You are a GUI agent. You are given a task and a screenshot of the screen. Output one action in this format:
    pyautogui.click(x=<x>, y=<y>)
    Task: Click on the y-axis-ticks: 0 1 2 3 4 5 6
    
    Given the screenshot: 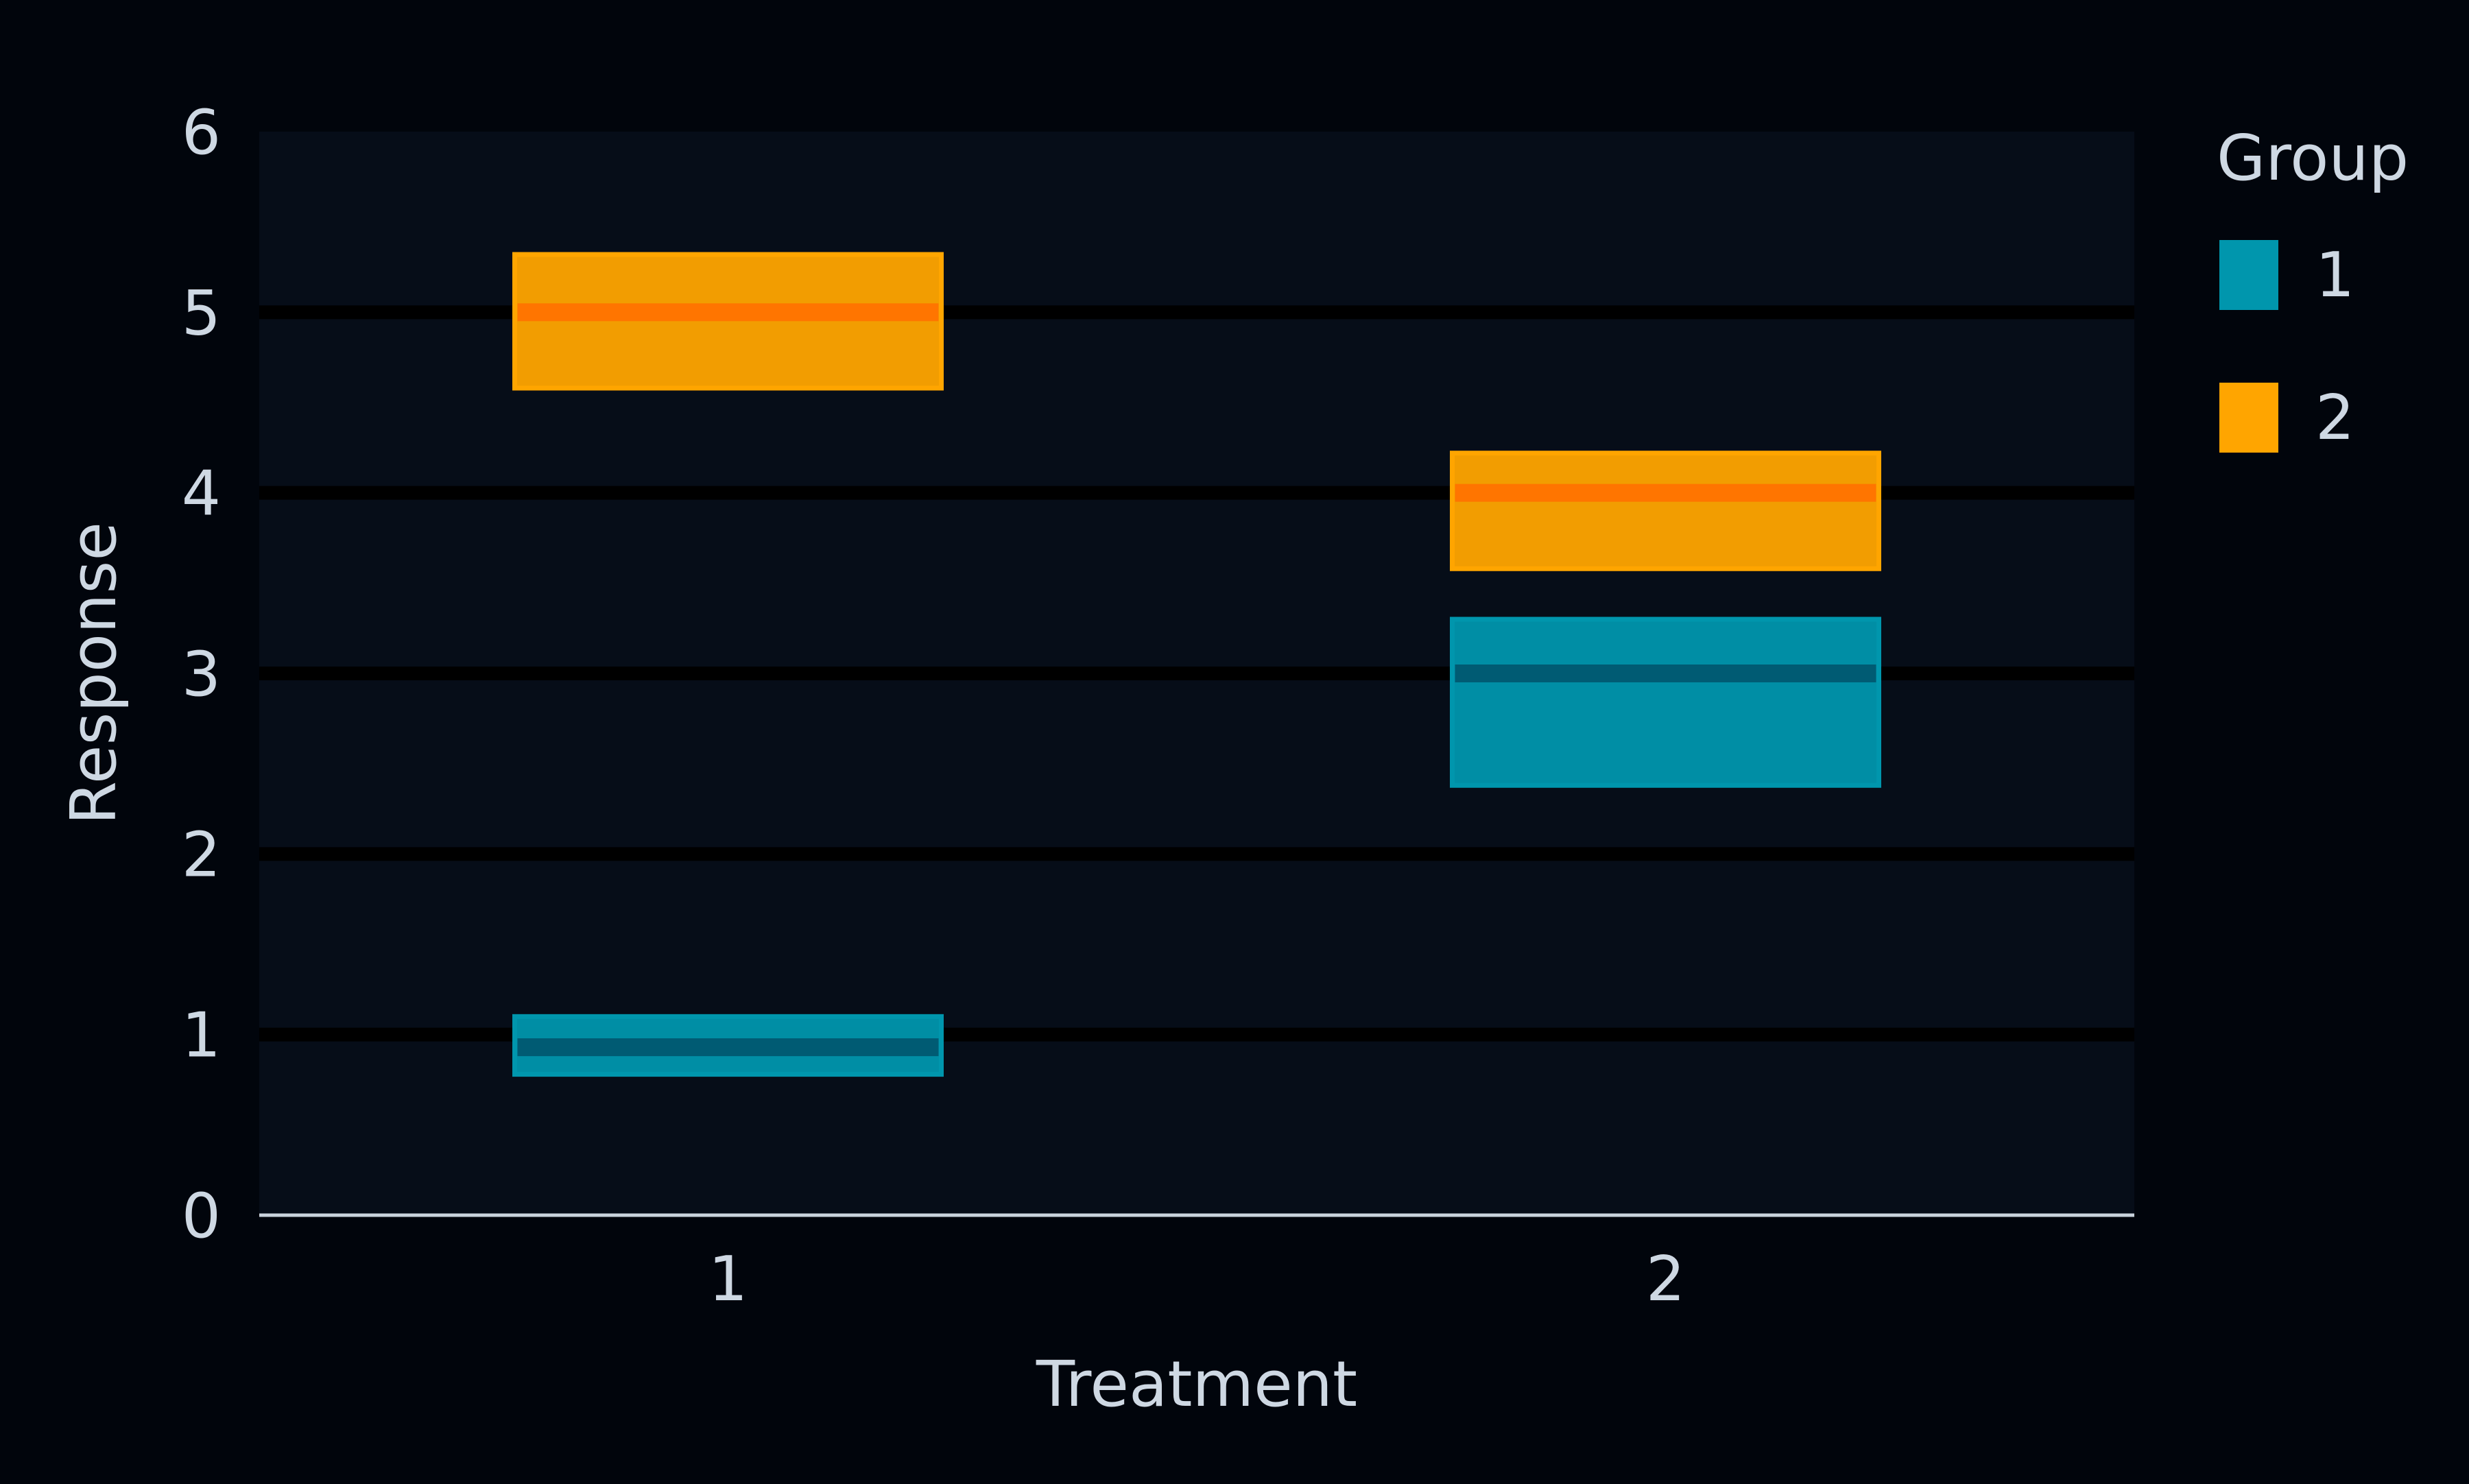 What is the action you would take?
    pyautogui.click(x=201, y=674)
    